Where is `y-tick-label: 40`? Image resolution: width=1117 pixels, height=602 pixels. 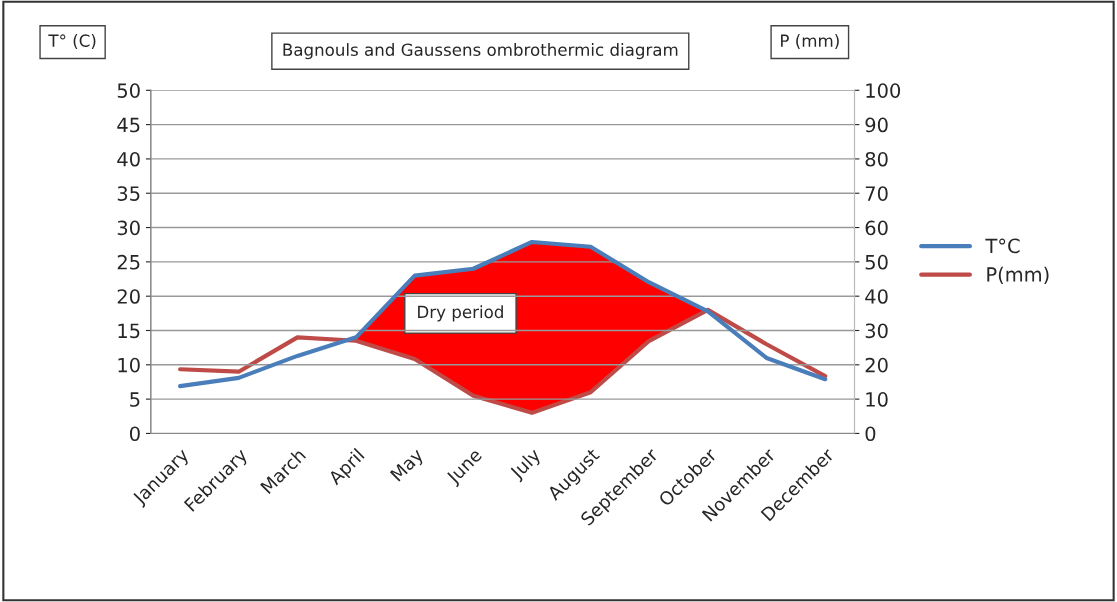
y-tick-label: 40 is located at coordinates (128, 159).